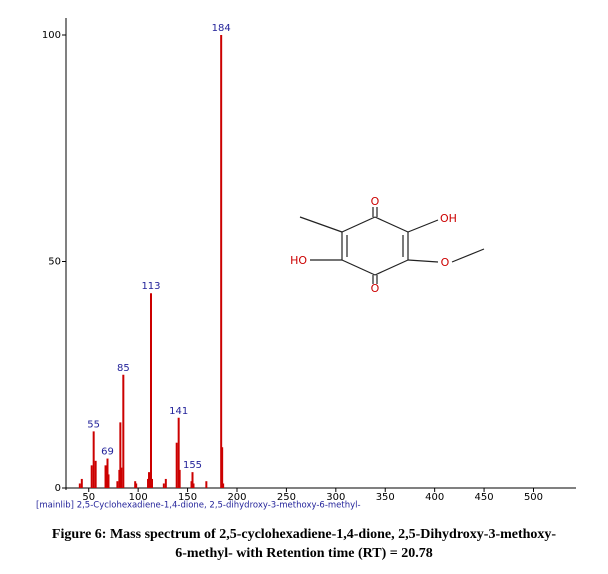  I want to click on x-tick-label: 450, so click(484, 497).